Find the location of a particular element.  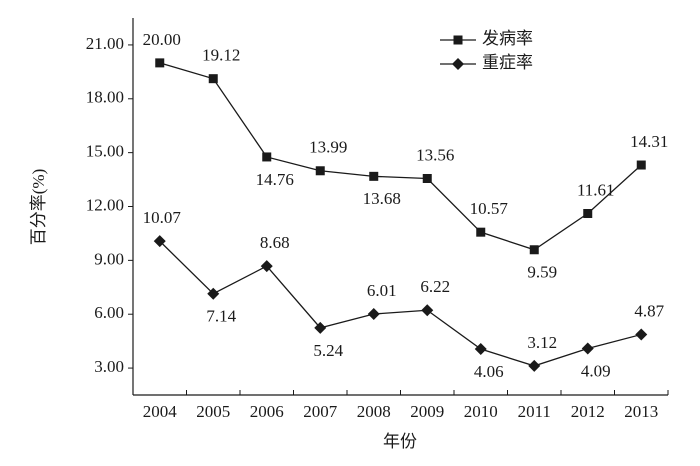

x-tick-label: 2007 is located at coordinates (320, 411).